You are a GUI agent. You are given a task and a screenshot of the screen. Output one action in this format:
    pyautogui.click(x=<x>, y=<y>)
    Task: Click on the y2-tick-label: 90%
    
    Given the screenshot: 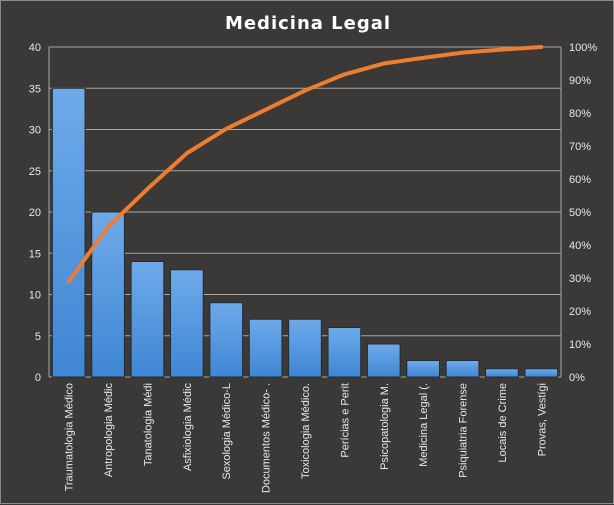 What is the action you would take?
    pyautogui.click(x=580, y=81)
    